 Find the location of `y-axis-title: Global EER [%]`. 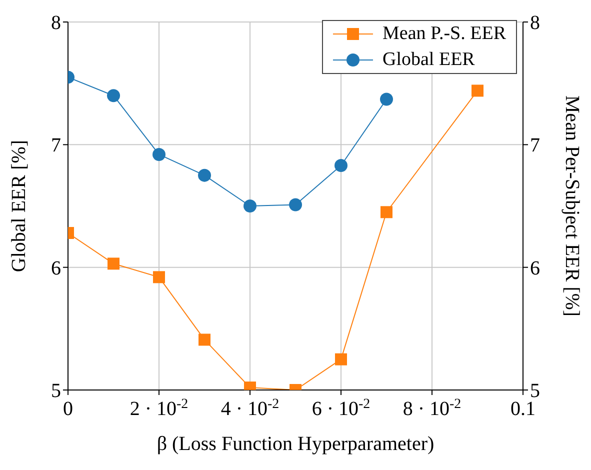

y-axis-title: Global EER [%] is located at coordinates (19, 206).